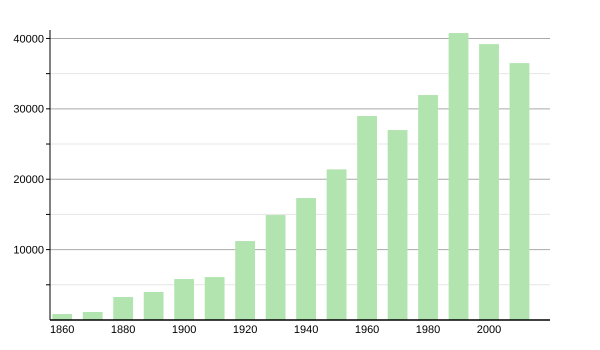 The image size is (600, 350). Describe the element at coordinates (428, 330) in the screenshot. I see `x-tick-label: 1980` at that location.